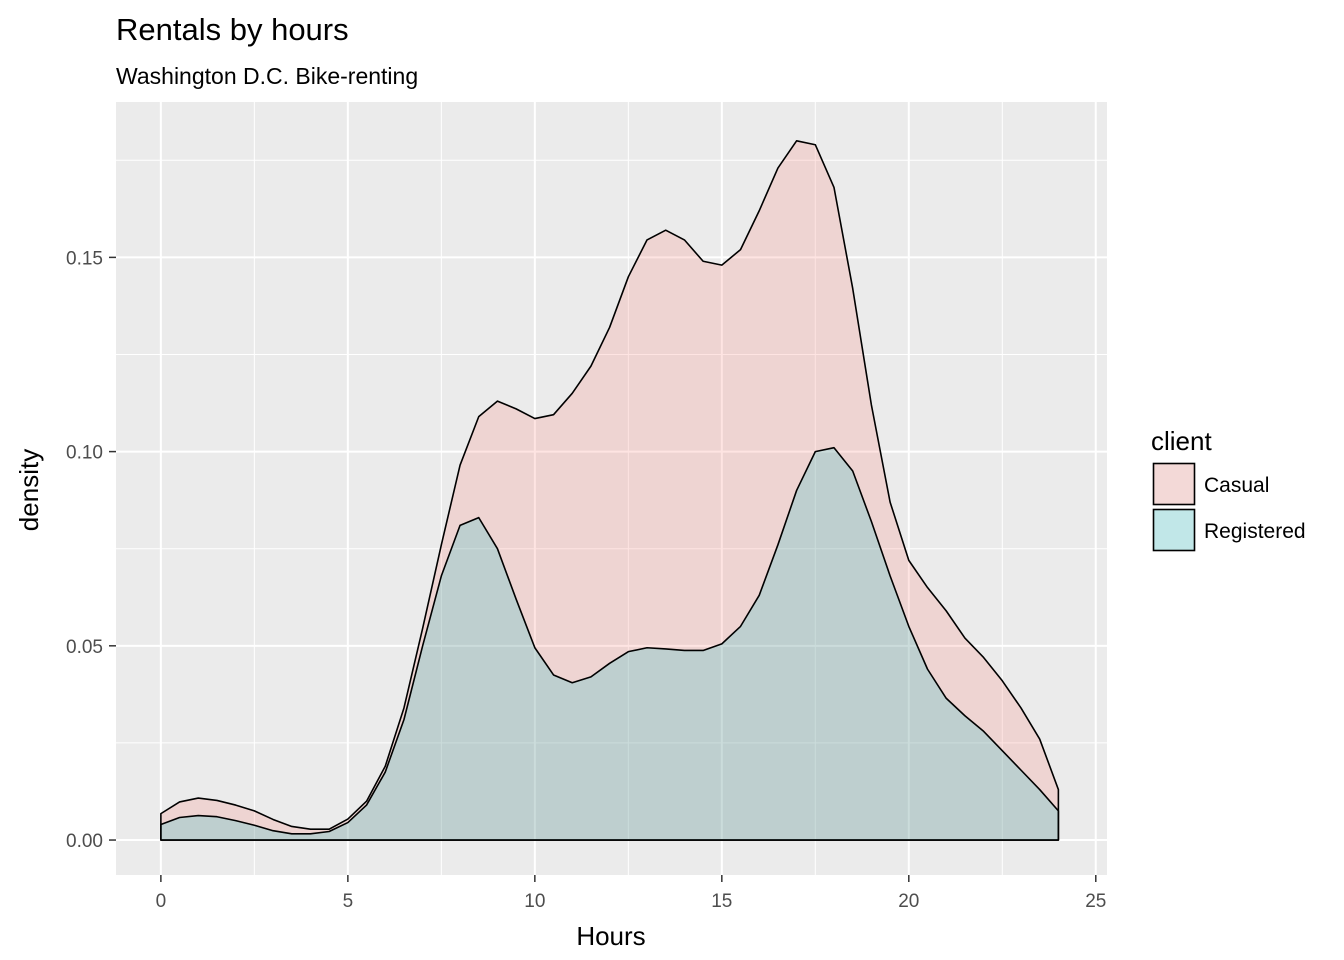  What do you see at coordinates (1095, 901) in the screenshot?
I see `x-tick-label: 25` at bounding box center [1095, 901].